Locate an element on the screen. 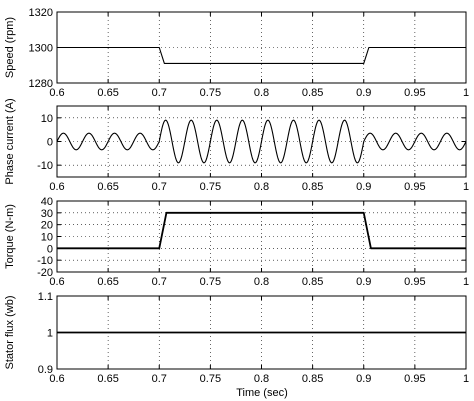 The image size is (474, 401). y-tick-label: 1 is located at coordinates (50, 334).